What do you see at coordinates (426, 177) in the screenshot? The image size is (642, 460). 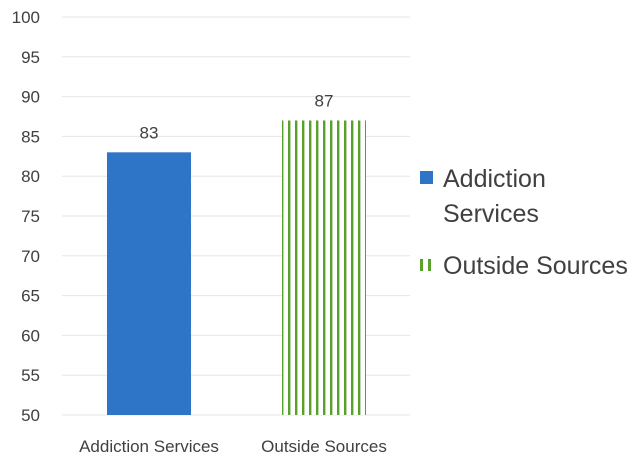 I see `legend-swatch-addiction-services` at bounding box center [426, 177].